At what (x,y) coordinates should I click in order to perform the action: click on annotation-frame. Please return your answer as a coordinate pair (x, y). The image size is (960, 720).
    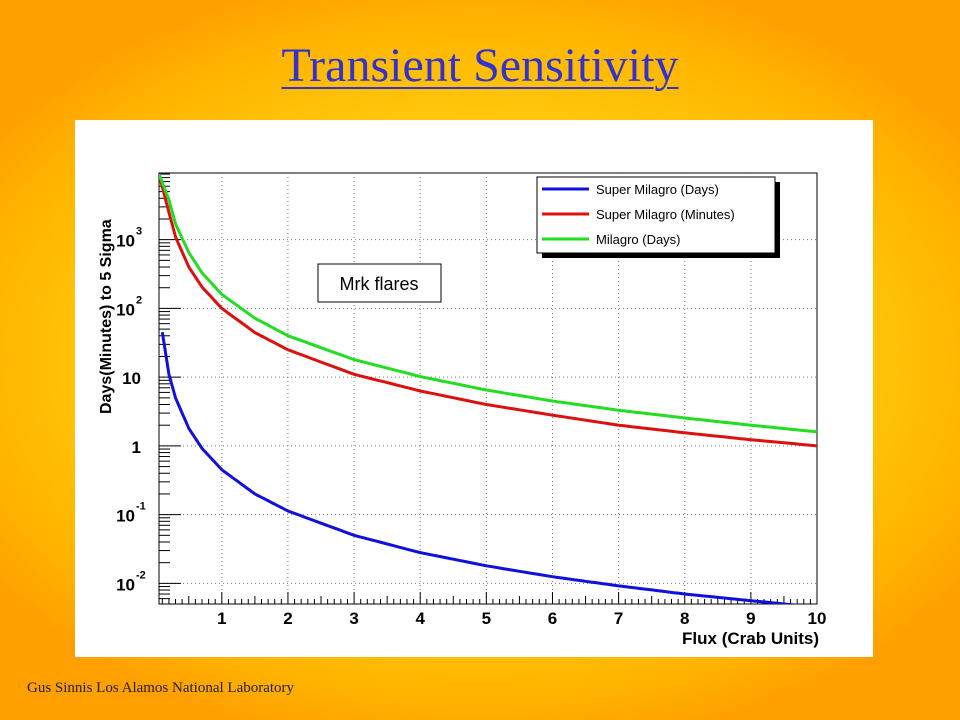
    Looking at the image, I should click on (379, 283).